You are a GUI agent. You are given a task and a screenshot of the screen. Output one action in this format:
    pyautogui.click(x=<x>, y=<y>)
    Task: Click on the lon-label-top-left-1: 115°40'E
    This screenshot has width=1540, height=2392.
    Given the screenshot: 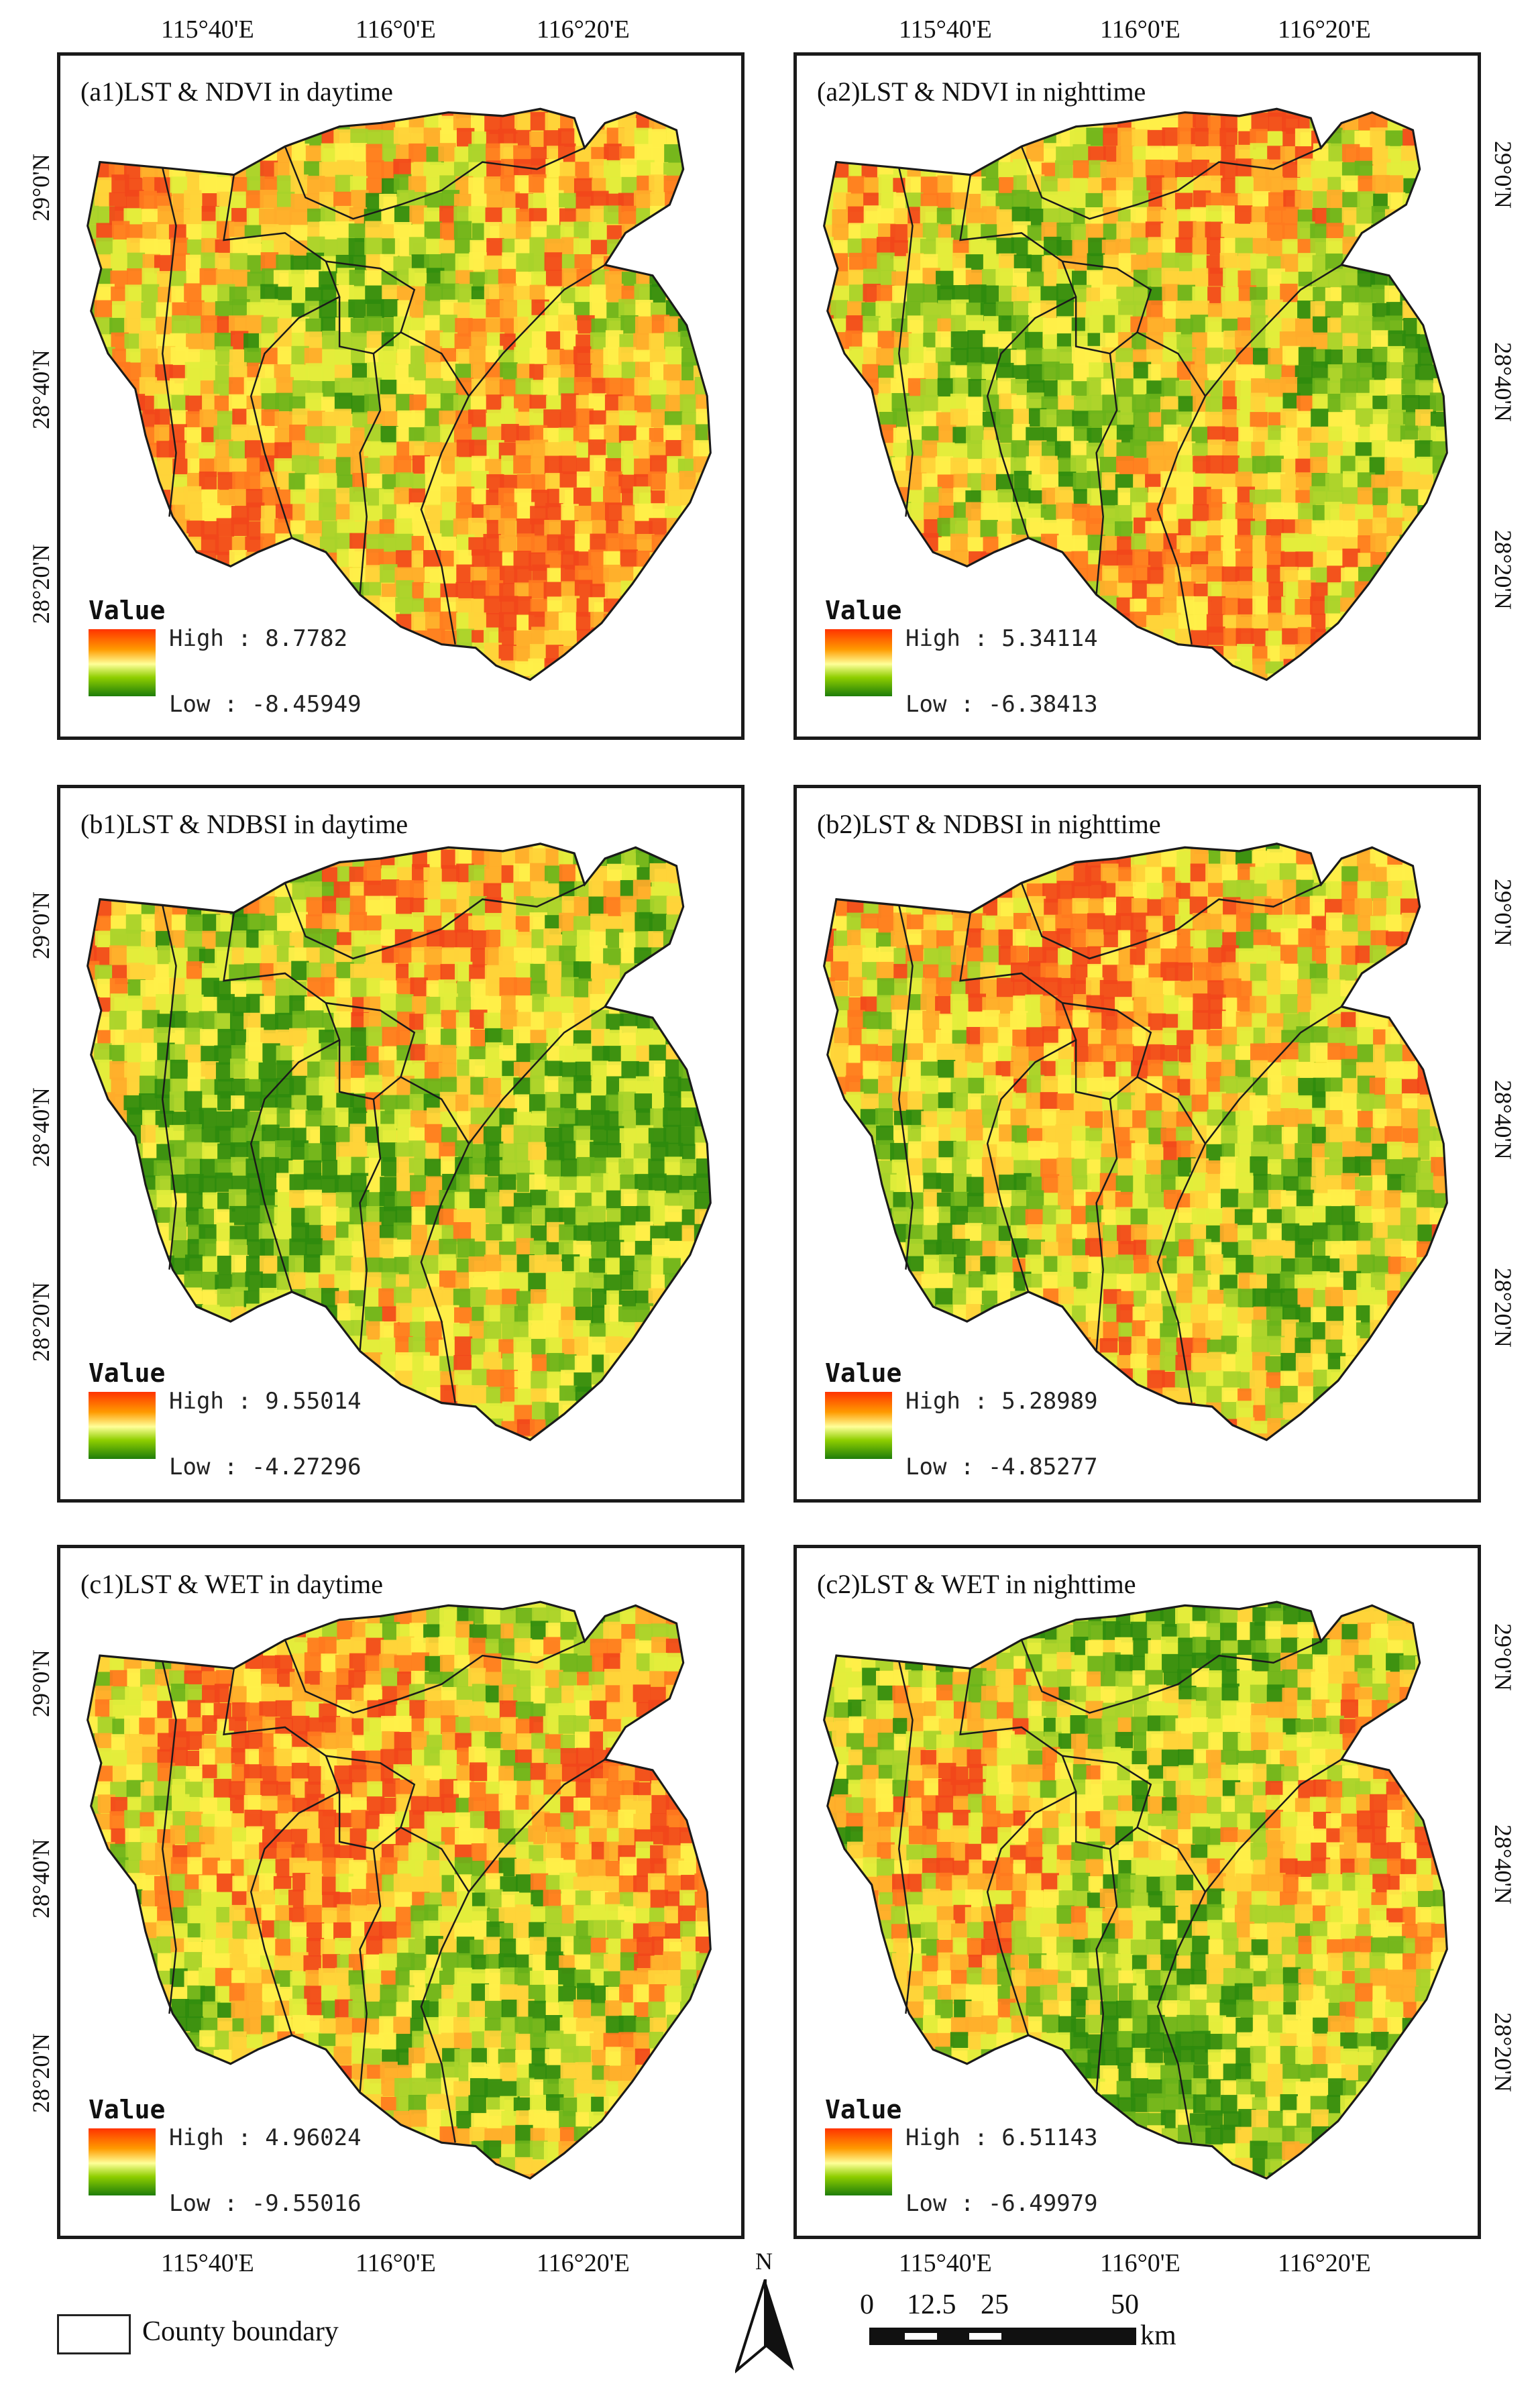 What is the action you would take?
    pyautogui.click(x=946, y=30)
    